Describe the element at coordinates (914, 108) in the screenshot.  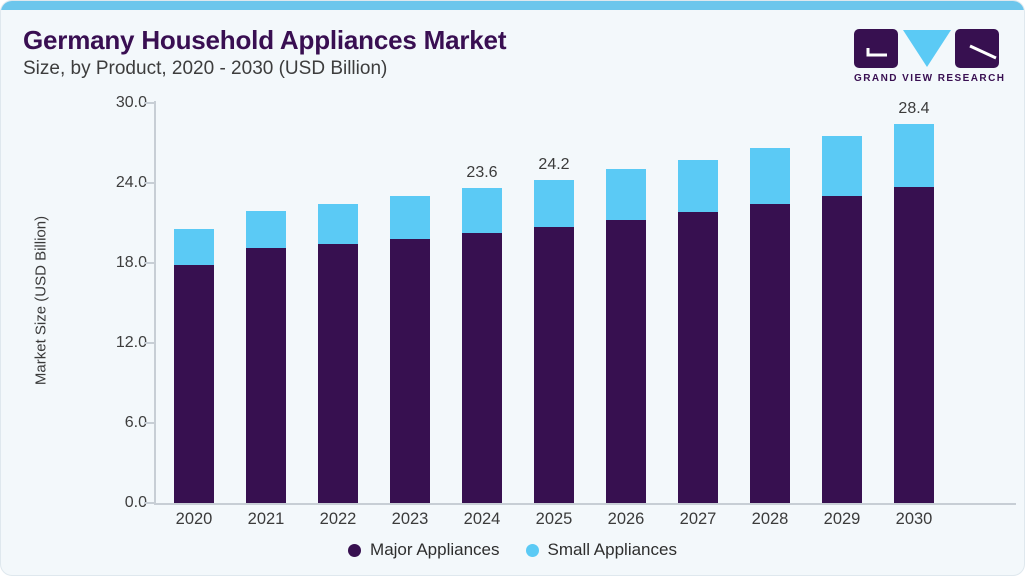
I see `bar-total-label: 28.4` at that location.